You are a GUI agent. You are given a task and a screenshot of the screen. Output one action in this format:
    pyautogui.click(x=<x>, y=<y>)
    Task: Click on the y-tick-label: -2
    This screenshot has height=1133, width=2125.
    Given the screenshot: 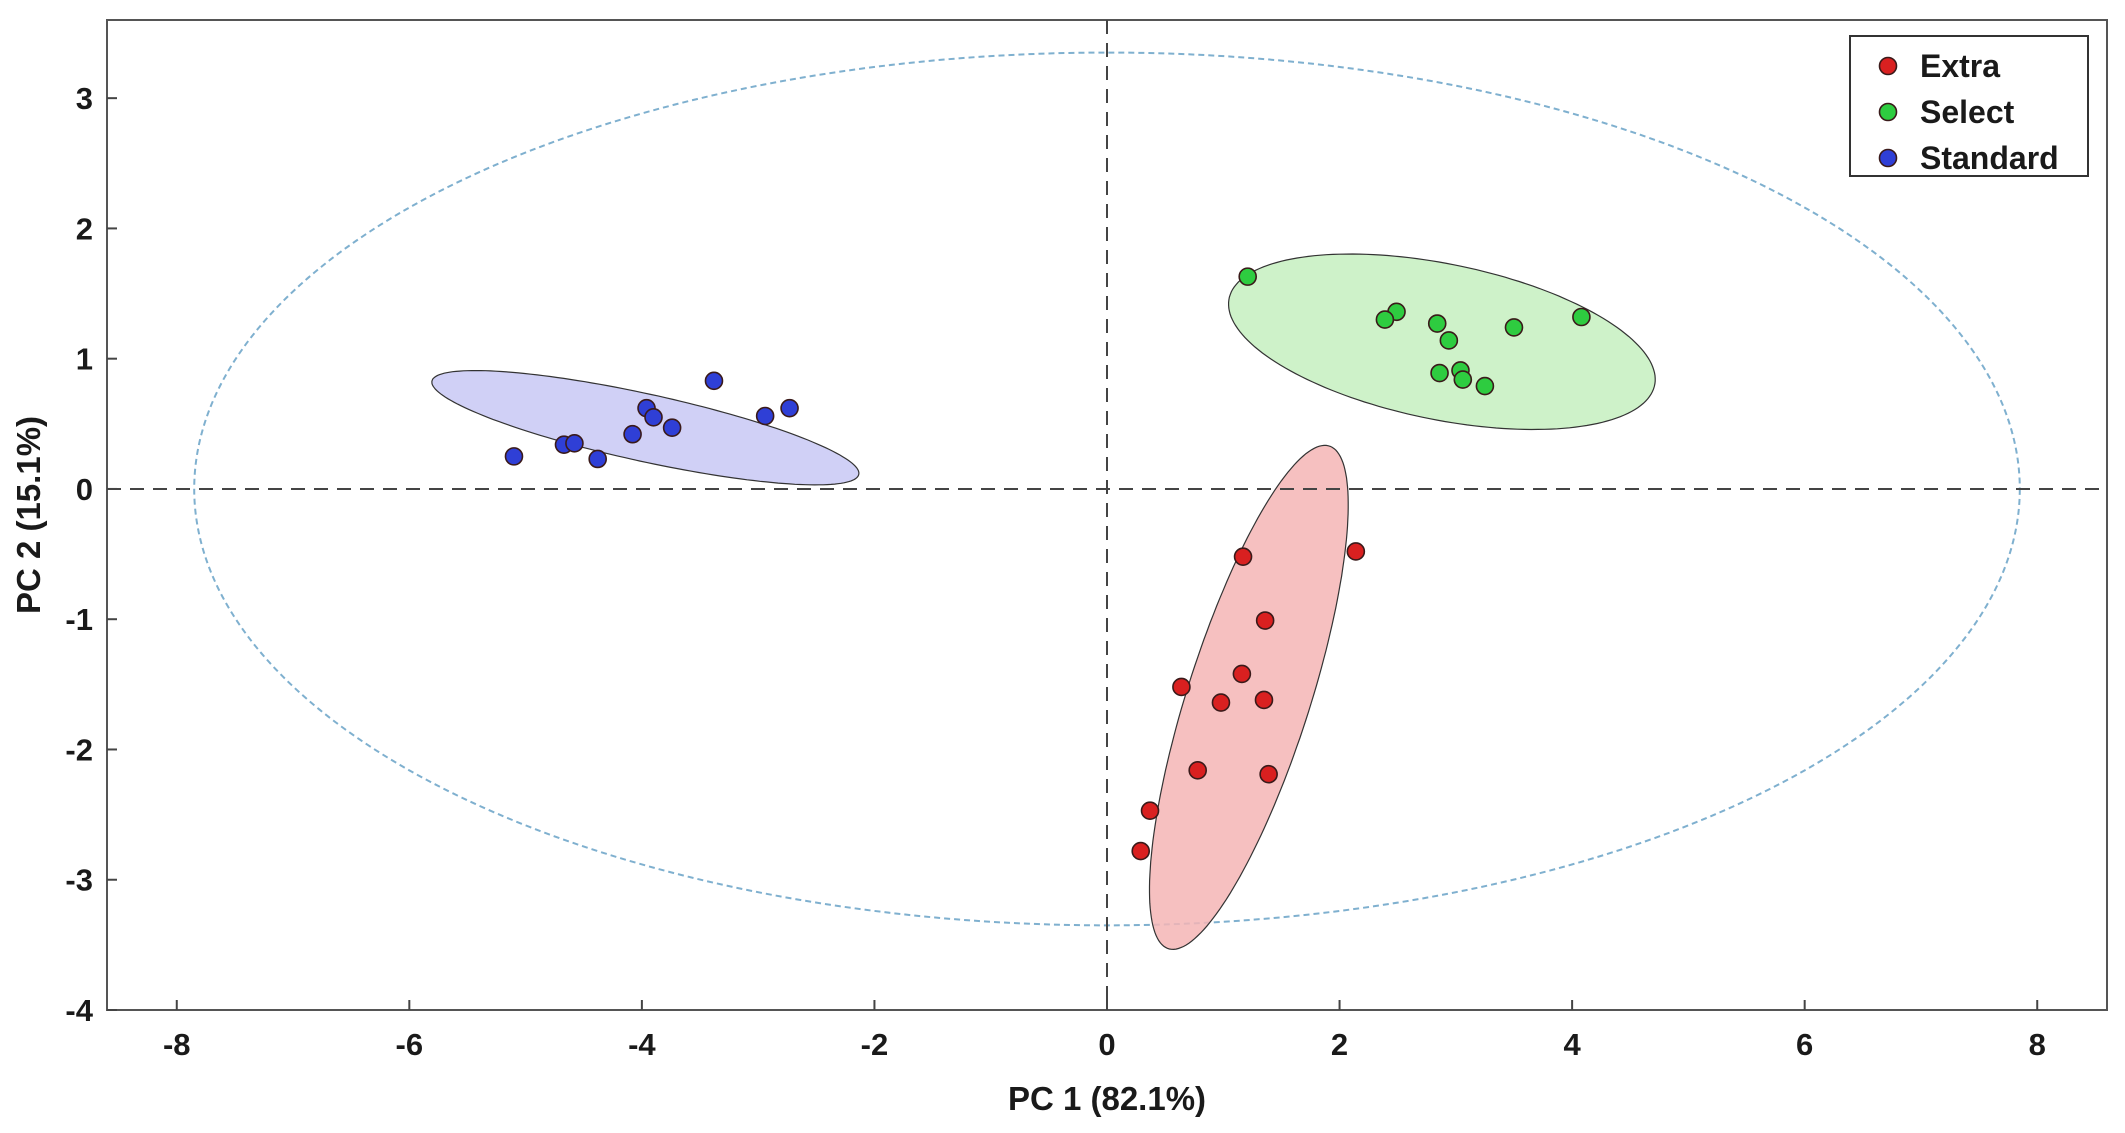 What is the action you would take?
    pyautogui.click(x=79, y=749)
    